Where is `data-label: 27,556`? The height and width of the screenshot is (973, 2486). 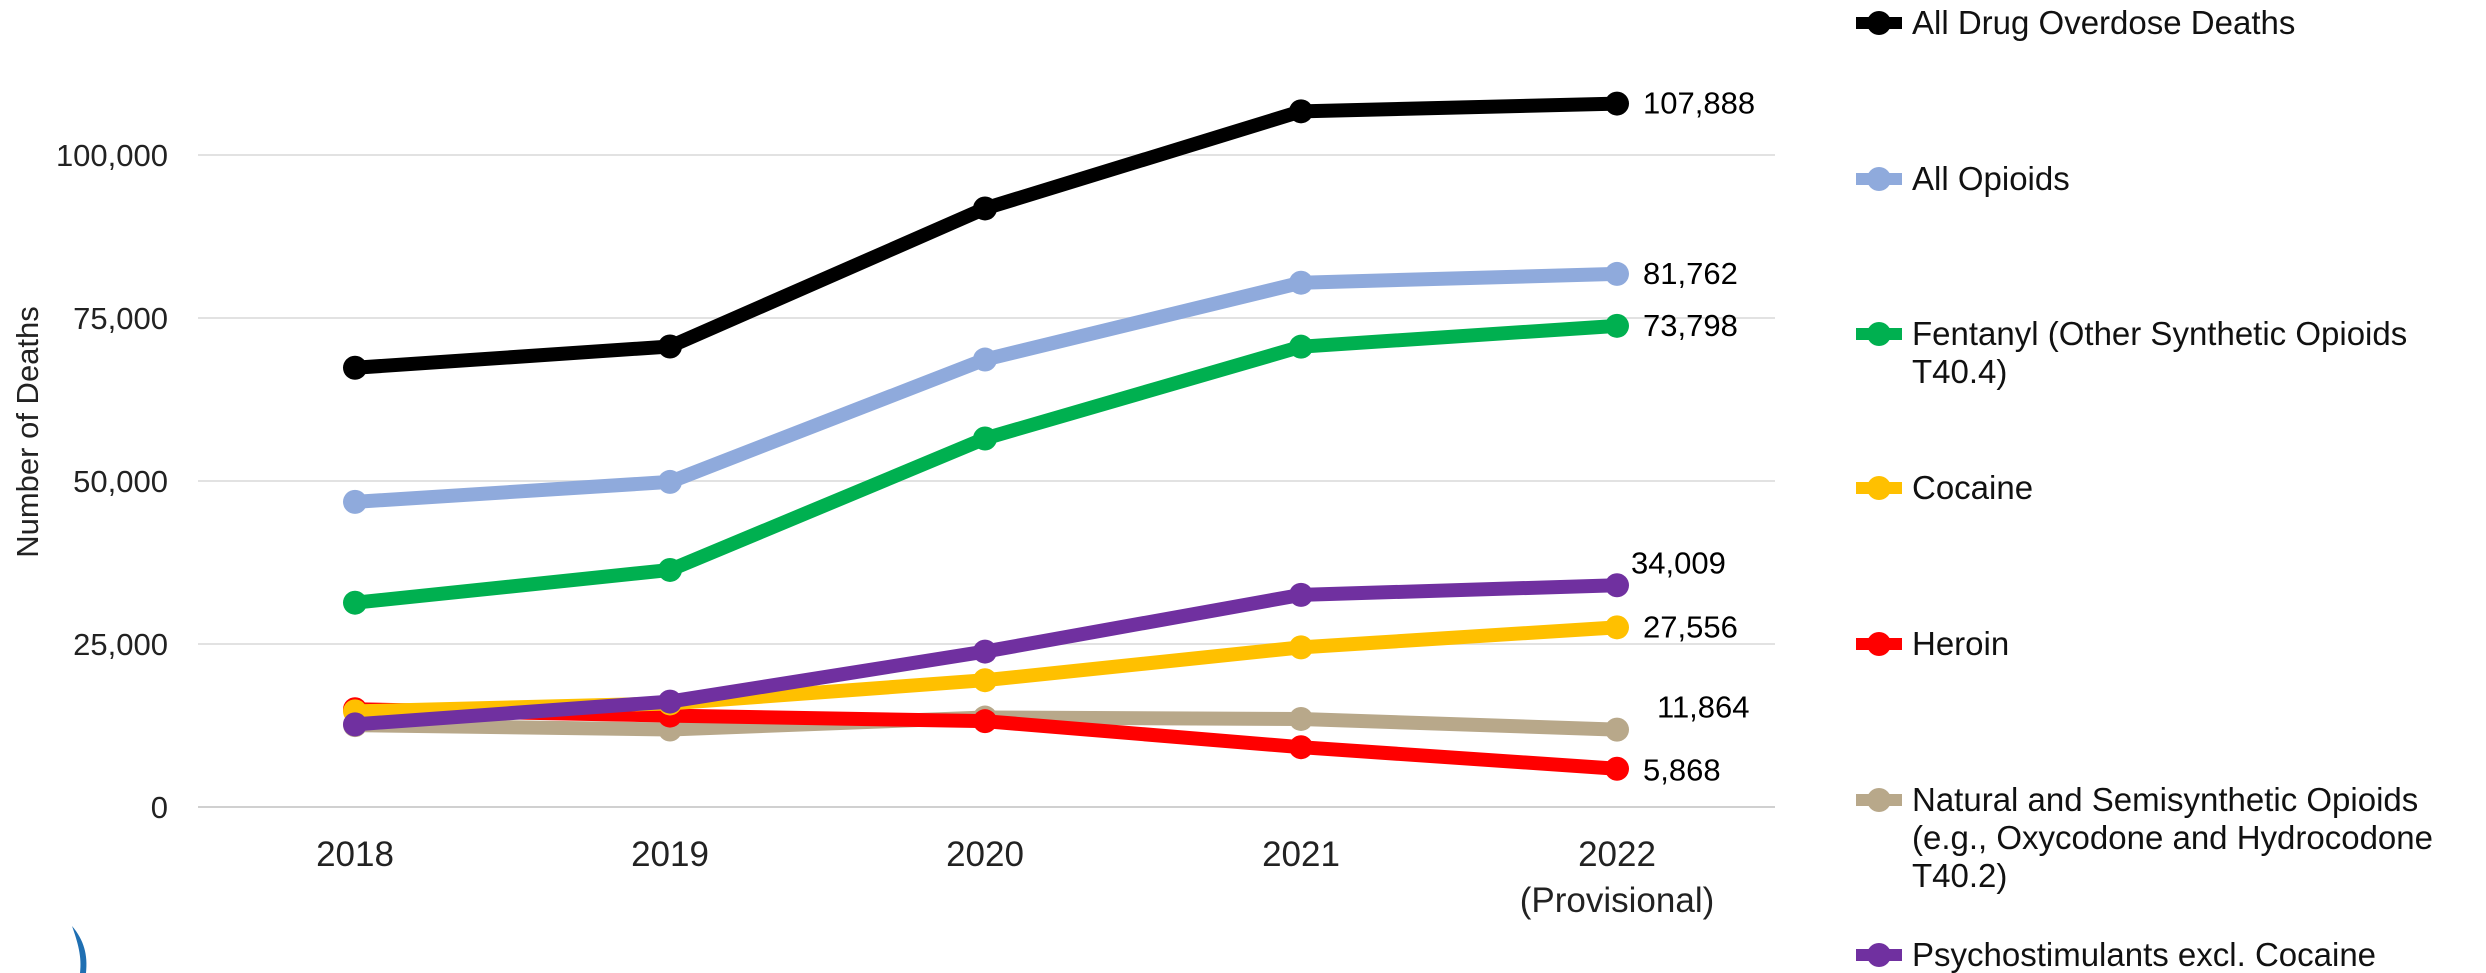
data-label: 27,556 is located at coordinates (1690, 626).